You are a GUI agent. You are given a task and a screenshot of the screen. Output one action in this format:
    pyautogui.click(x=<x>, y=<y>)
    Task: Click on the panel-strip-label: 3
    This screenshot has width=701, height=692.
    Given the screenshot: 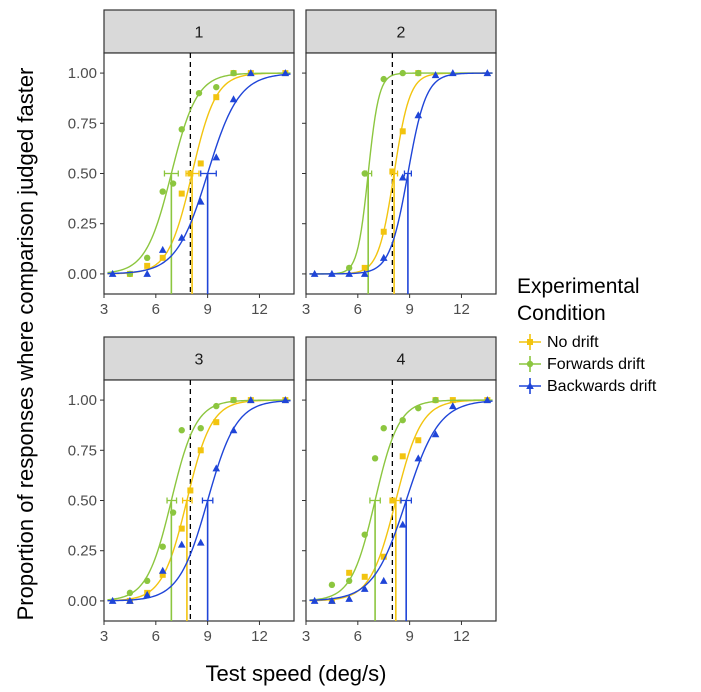 What is the action you would take?
    pyautogui.click(x=199, y=360)
    